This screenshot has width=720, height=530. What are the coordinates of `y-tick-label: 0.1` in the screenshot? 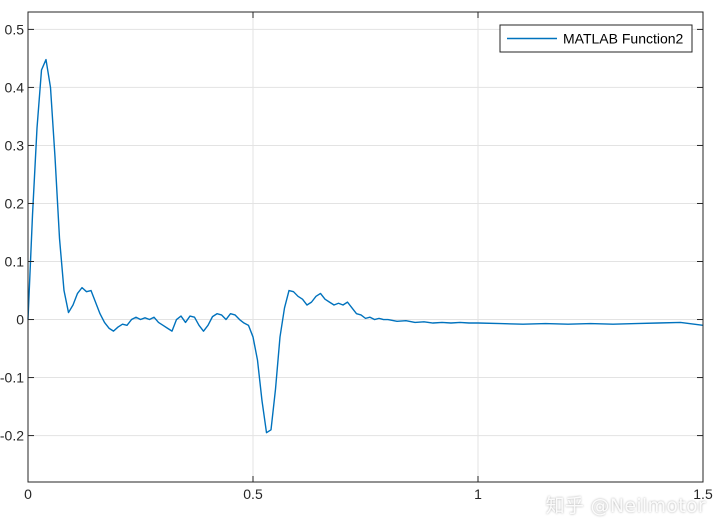 It's located at (15, 262).